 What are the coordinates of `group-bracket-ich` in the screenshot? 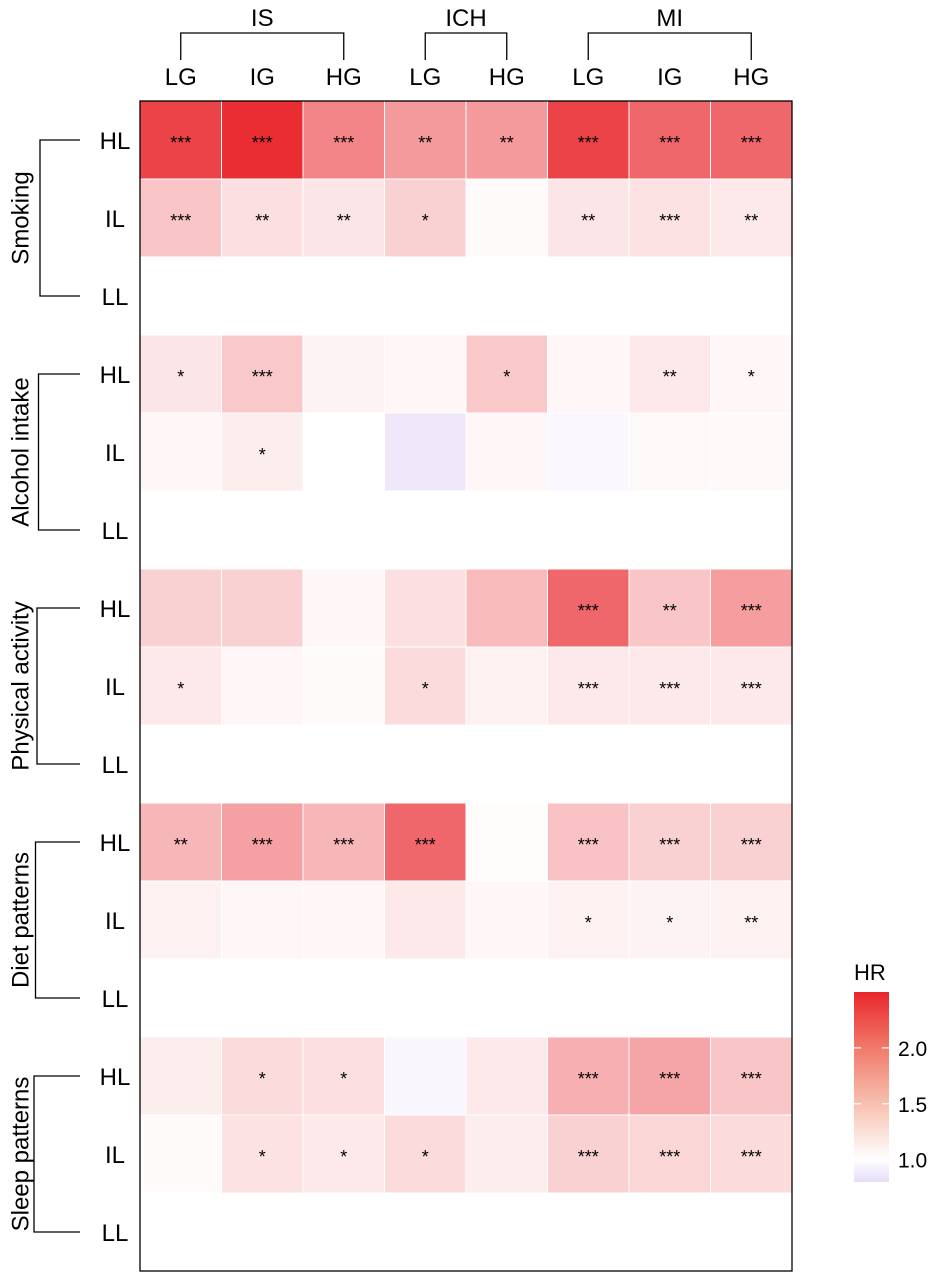 It's located at (466, 46).